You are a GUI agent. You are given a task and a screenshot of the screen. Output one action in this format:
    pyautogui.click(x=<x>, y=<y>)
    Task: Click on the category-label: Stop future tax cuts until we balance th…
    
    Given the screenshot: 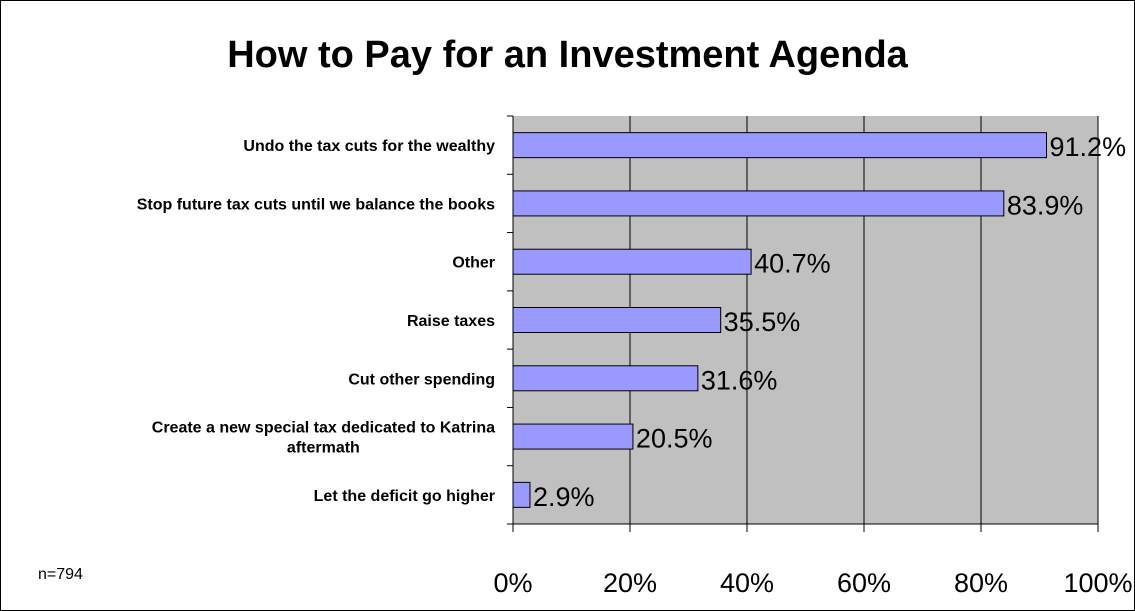 What is the action you would take?
    pyautogui.click(x=316, y=204)
    